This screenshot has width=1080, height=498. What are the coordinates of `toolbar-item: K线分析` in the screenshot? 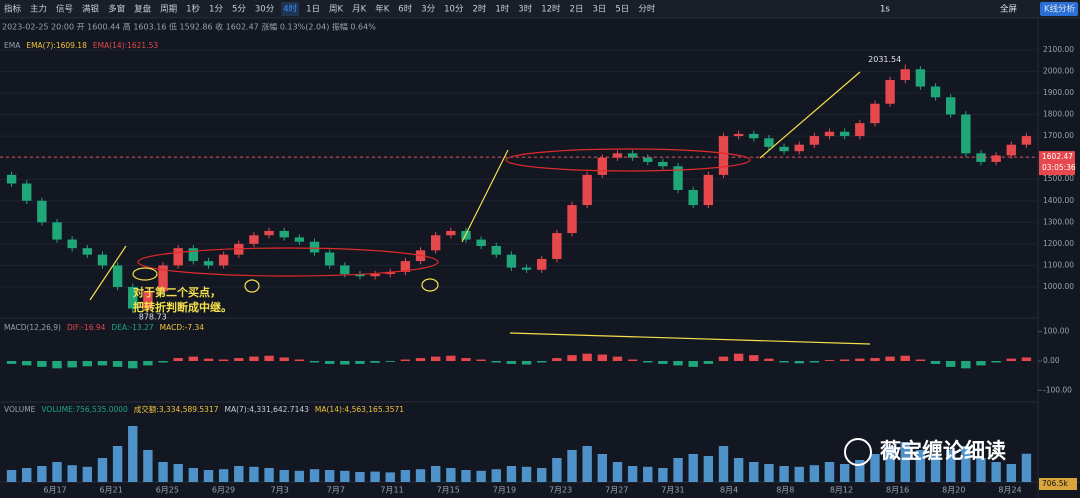 It's located at (1060, 9).